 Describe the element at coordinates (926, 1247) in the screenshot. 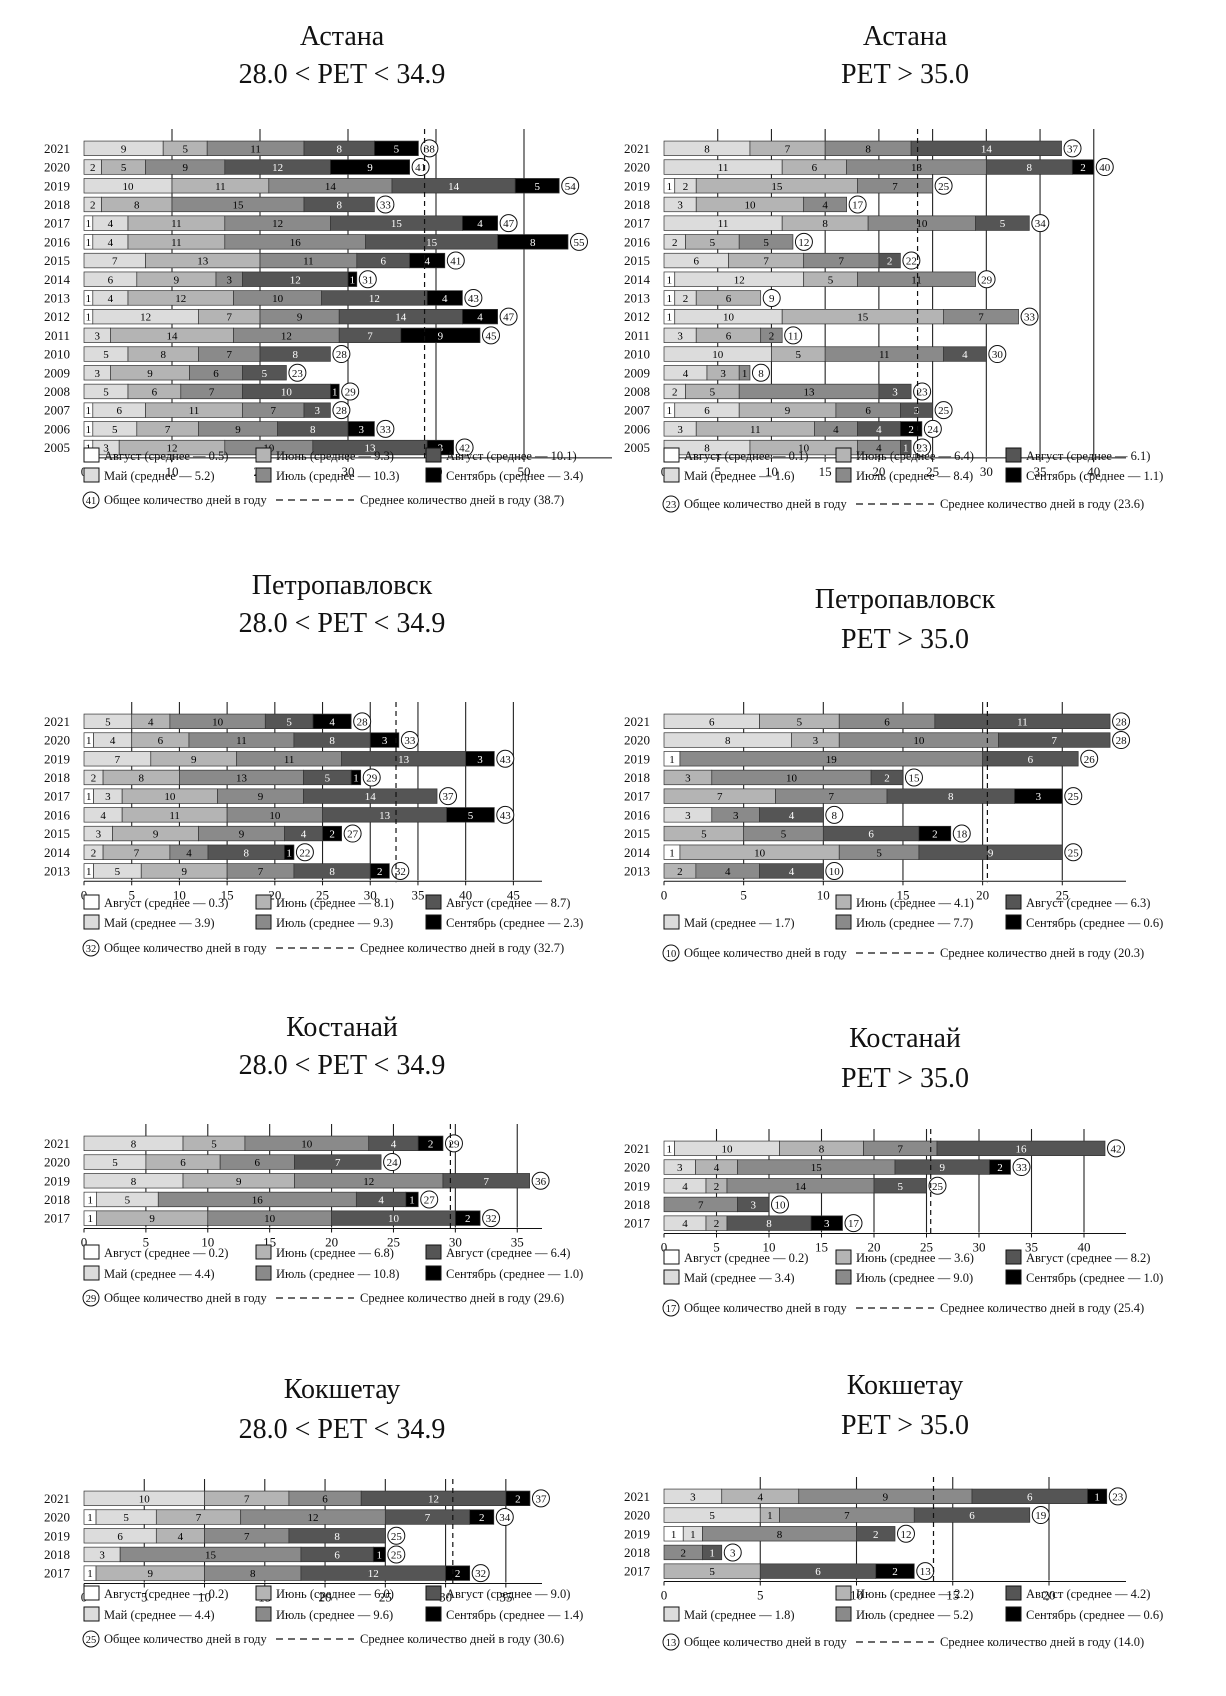

I see `x-tick-label: 25` at that location.